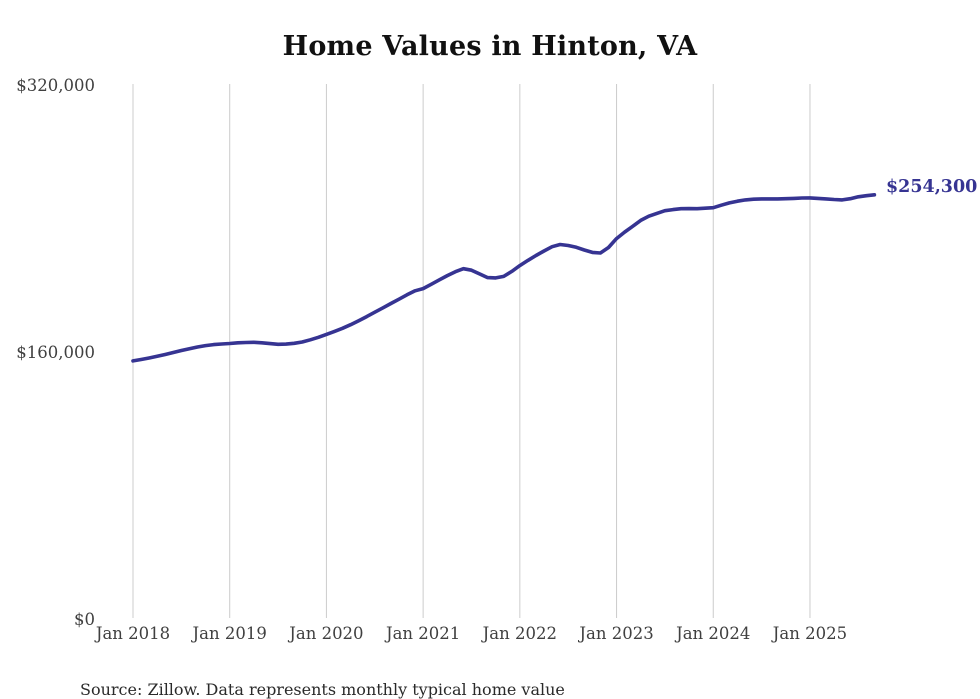 The image size is (980, 699). What do you see at coordinates (55, 85) in the screenshot?
I see `y-tick-label-320000: $320,000` at bounding box center [55, 85].